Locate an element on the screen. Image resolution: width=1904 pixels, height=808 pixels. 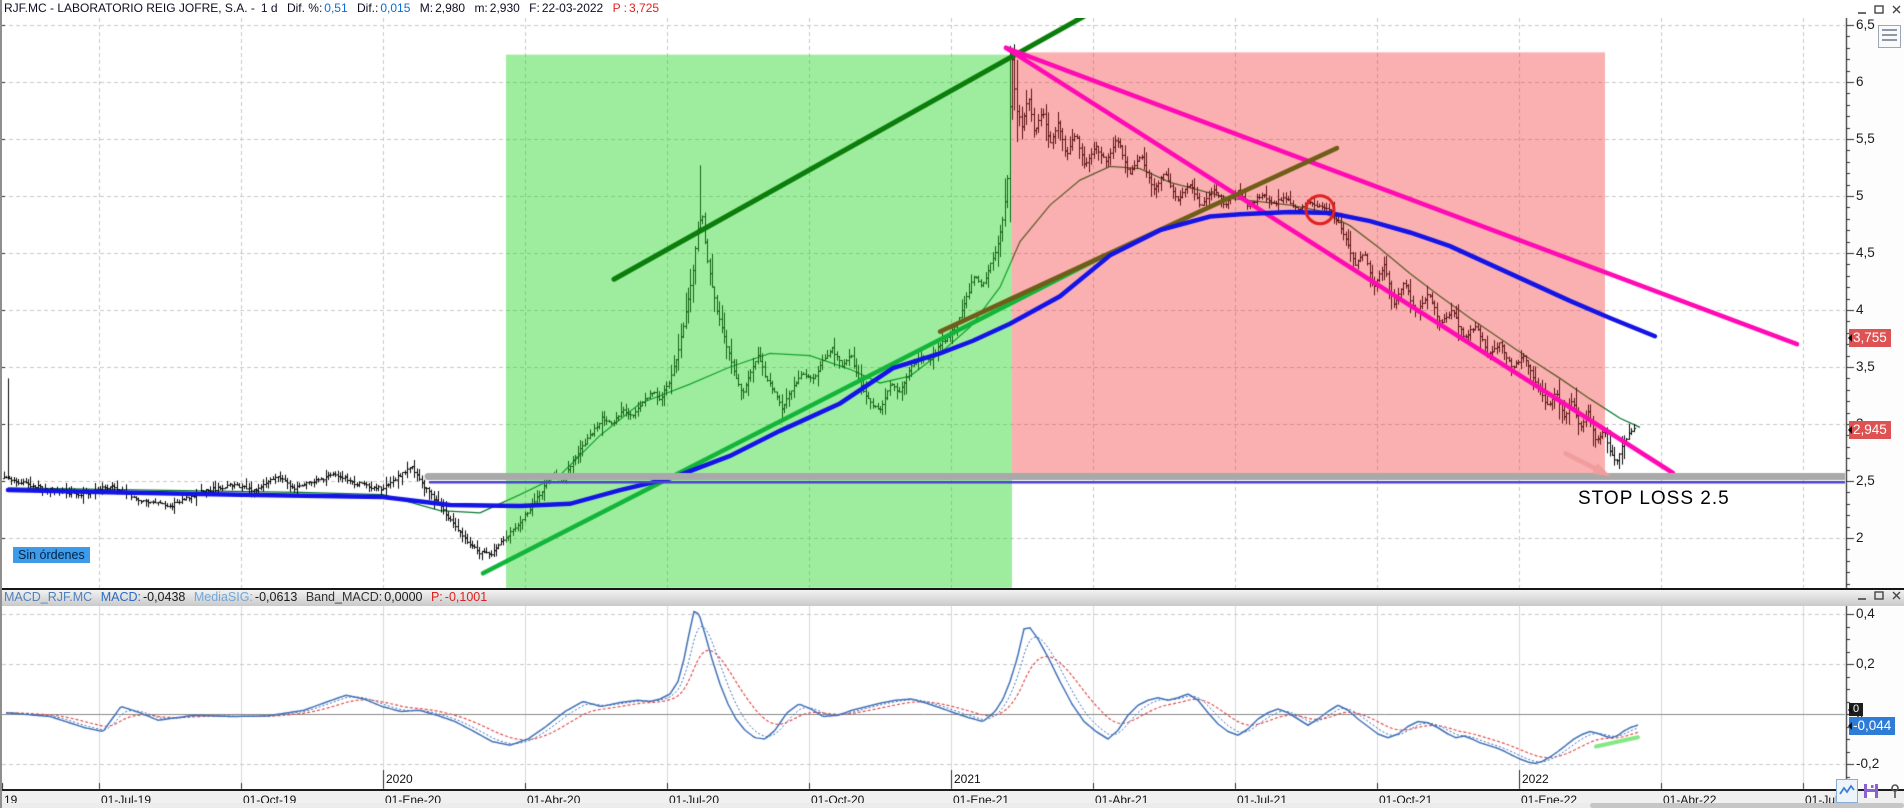
dif-label: Dif.: is located at coordinates (368, 8).